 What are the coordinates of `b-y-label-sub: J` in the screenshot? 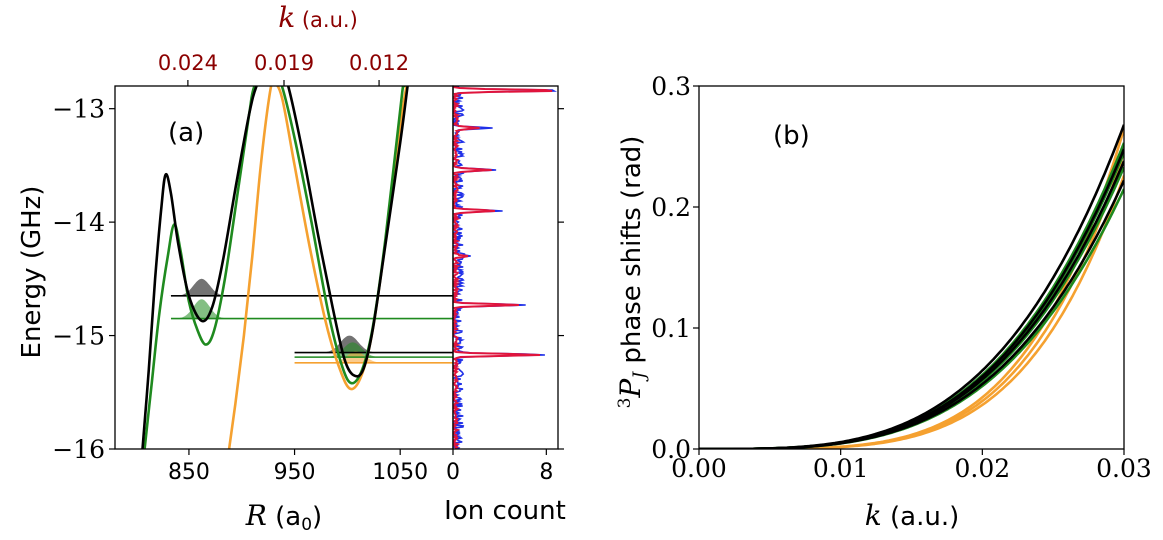 It's located at (640, 376).